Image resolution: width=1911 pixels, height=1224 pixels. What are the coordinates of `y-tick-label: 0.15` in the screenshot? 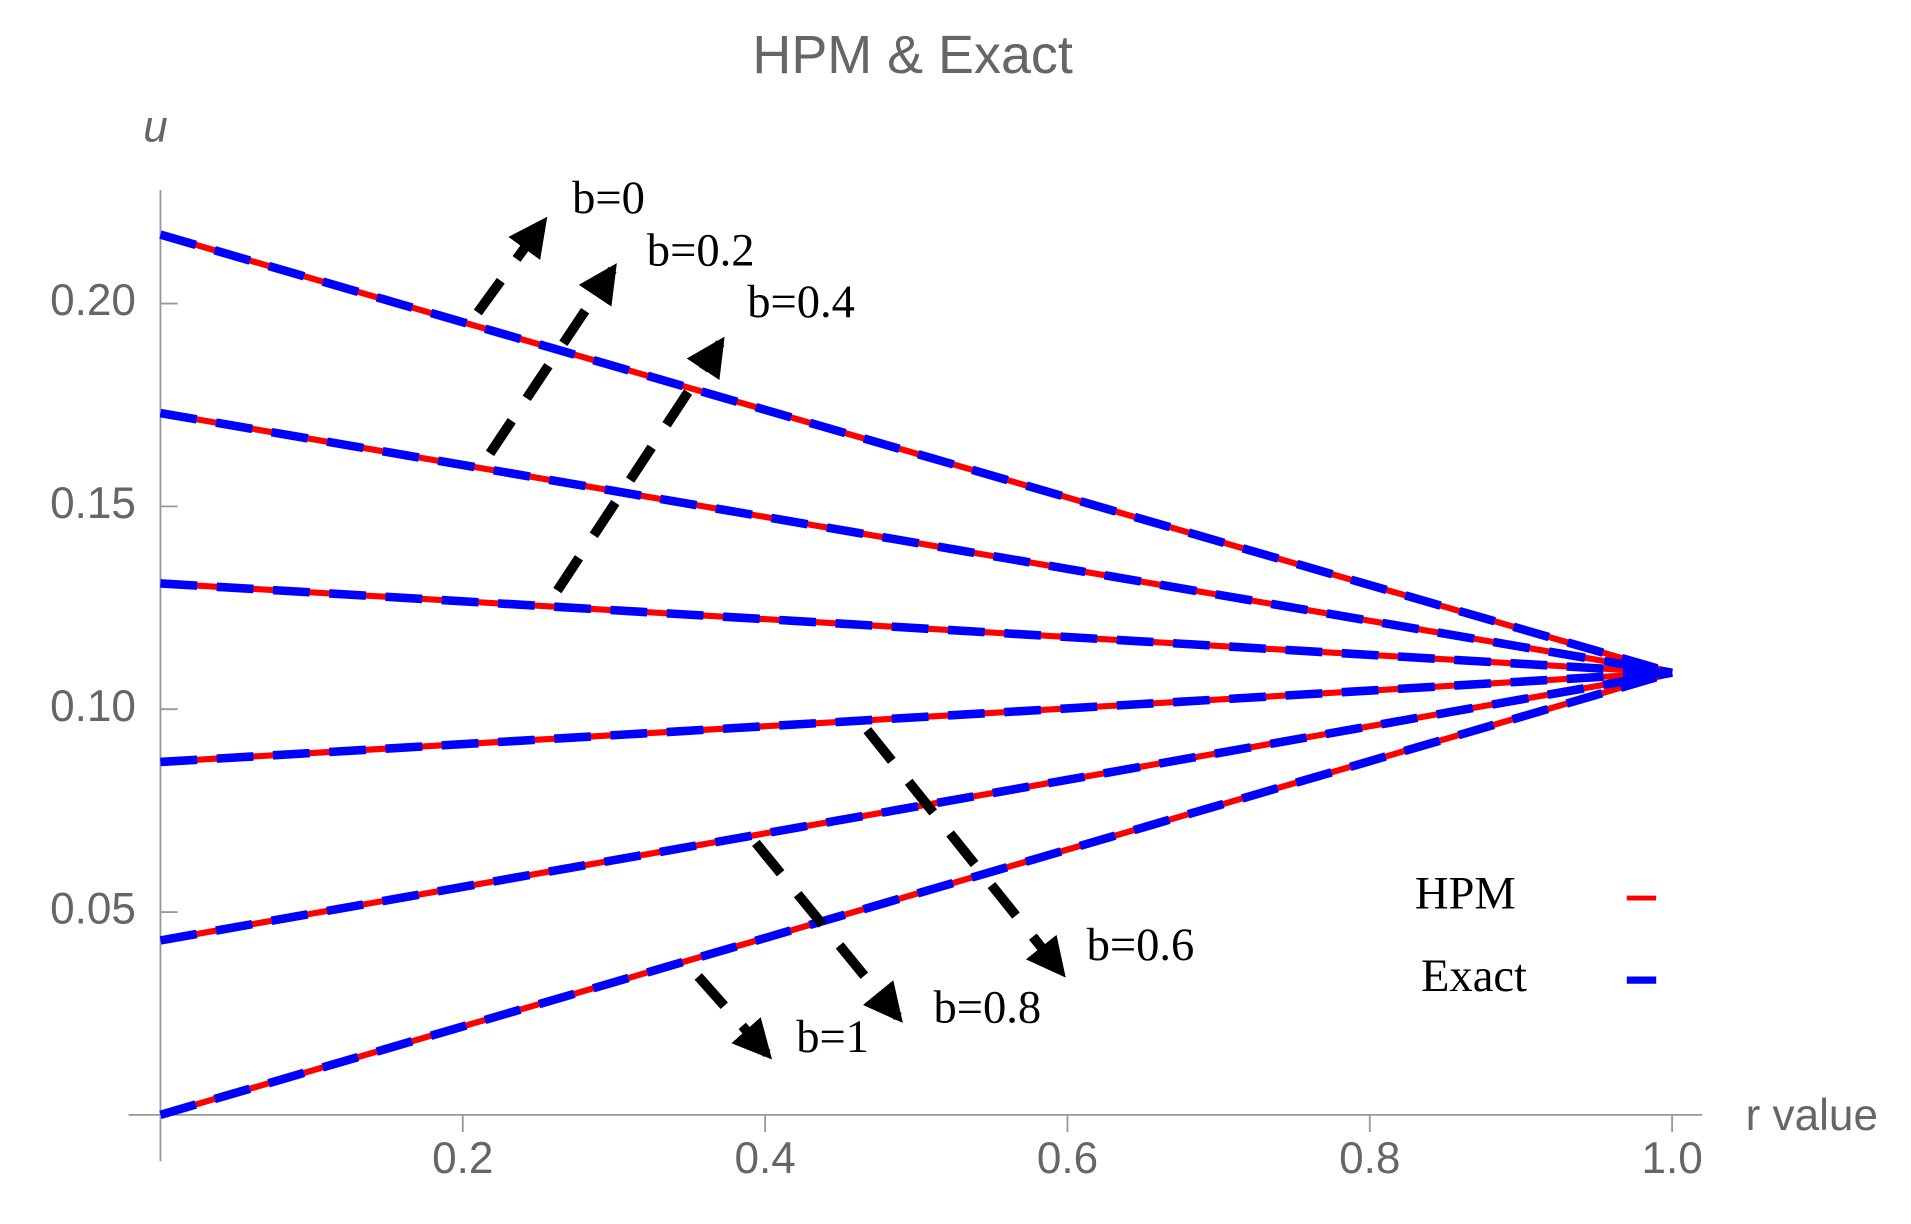 It's located at (93, 503).